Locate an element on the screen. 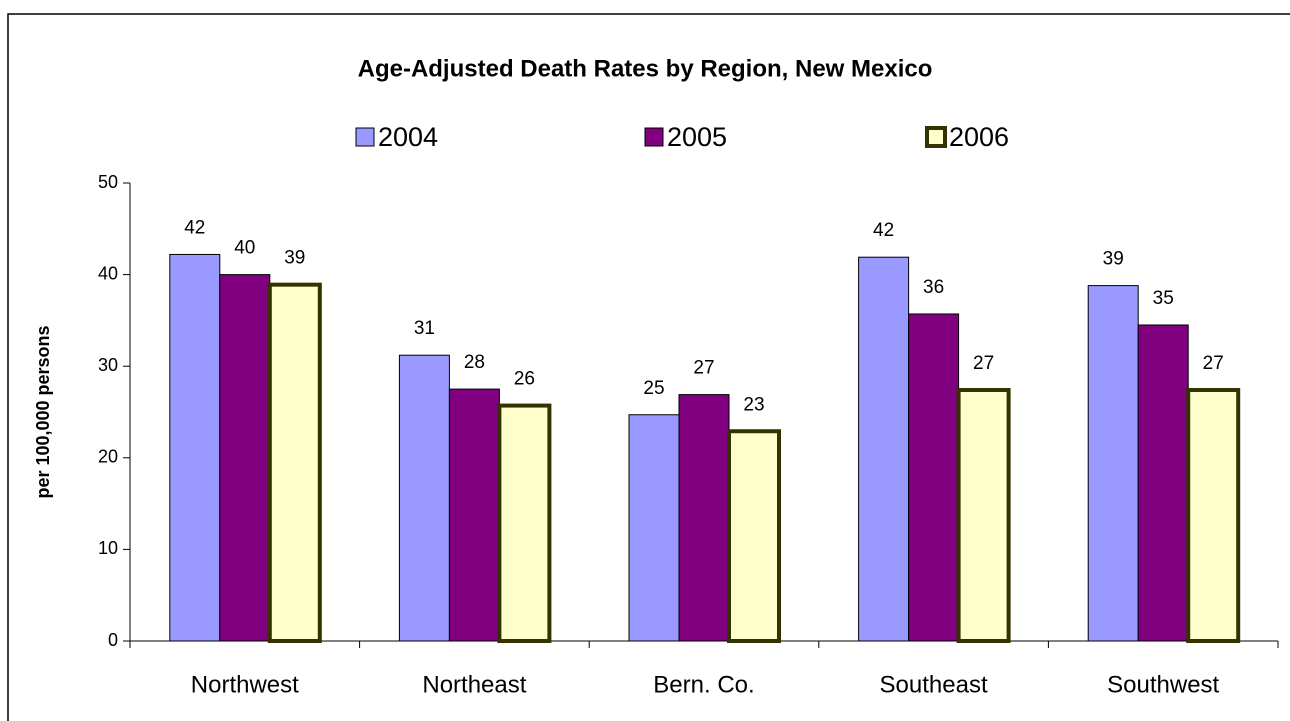  x-tick-label: Northeast is located at coordinates (474, 684).